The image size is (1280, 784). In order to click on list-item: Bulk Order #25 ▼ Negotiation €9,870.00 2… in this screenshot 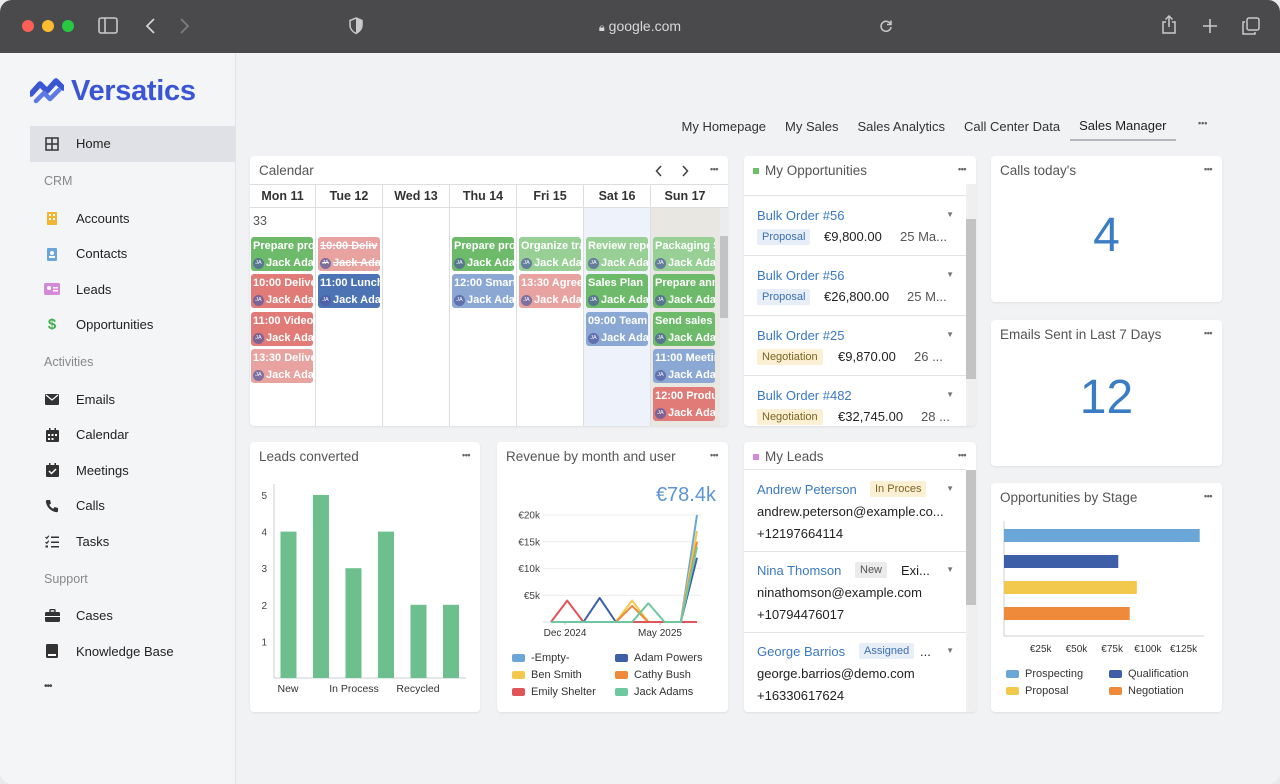, I will do `click(855, 346)`.